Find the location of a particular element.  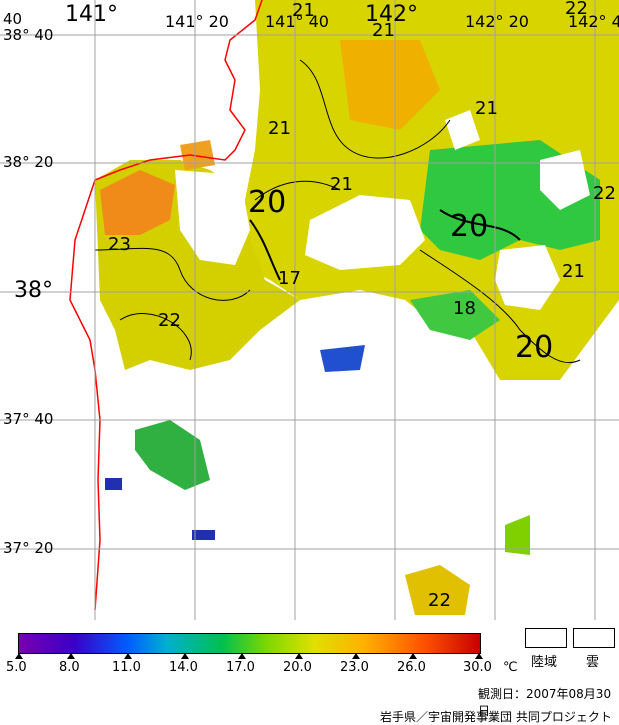

lat-label-38-20: 38° 20 is located at coordinates (28, 162).